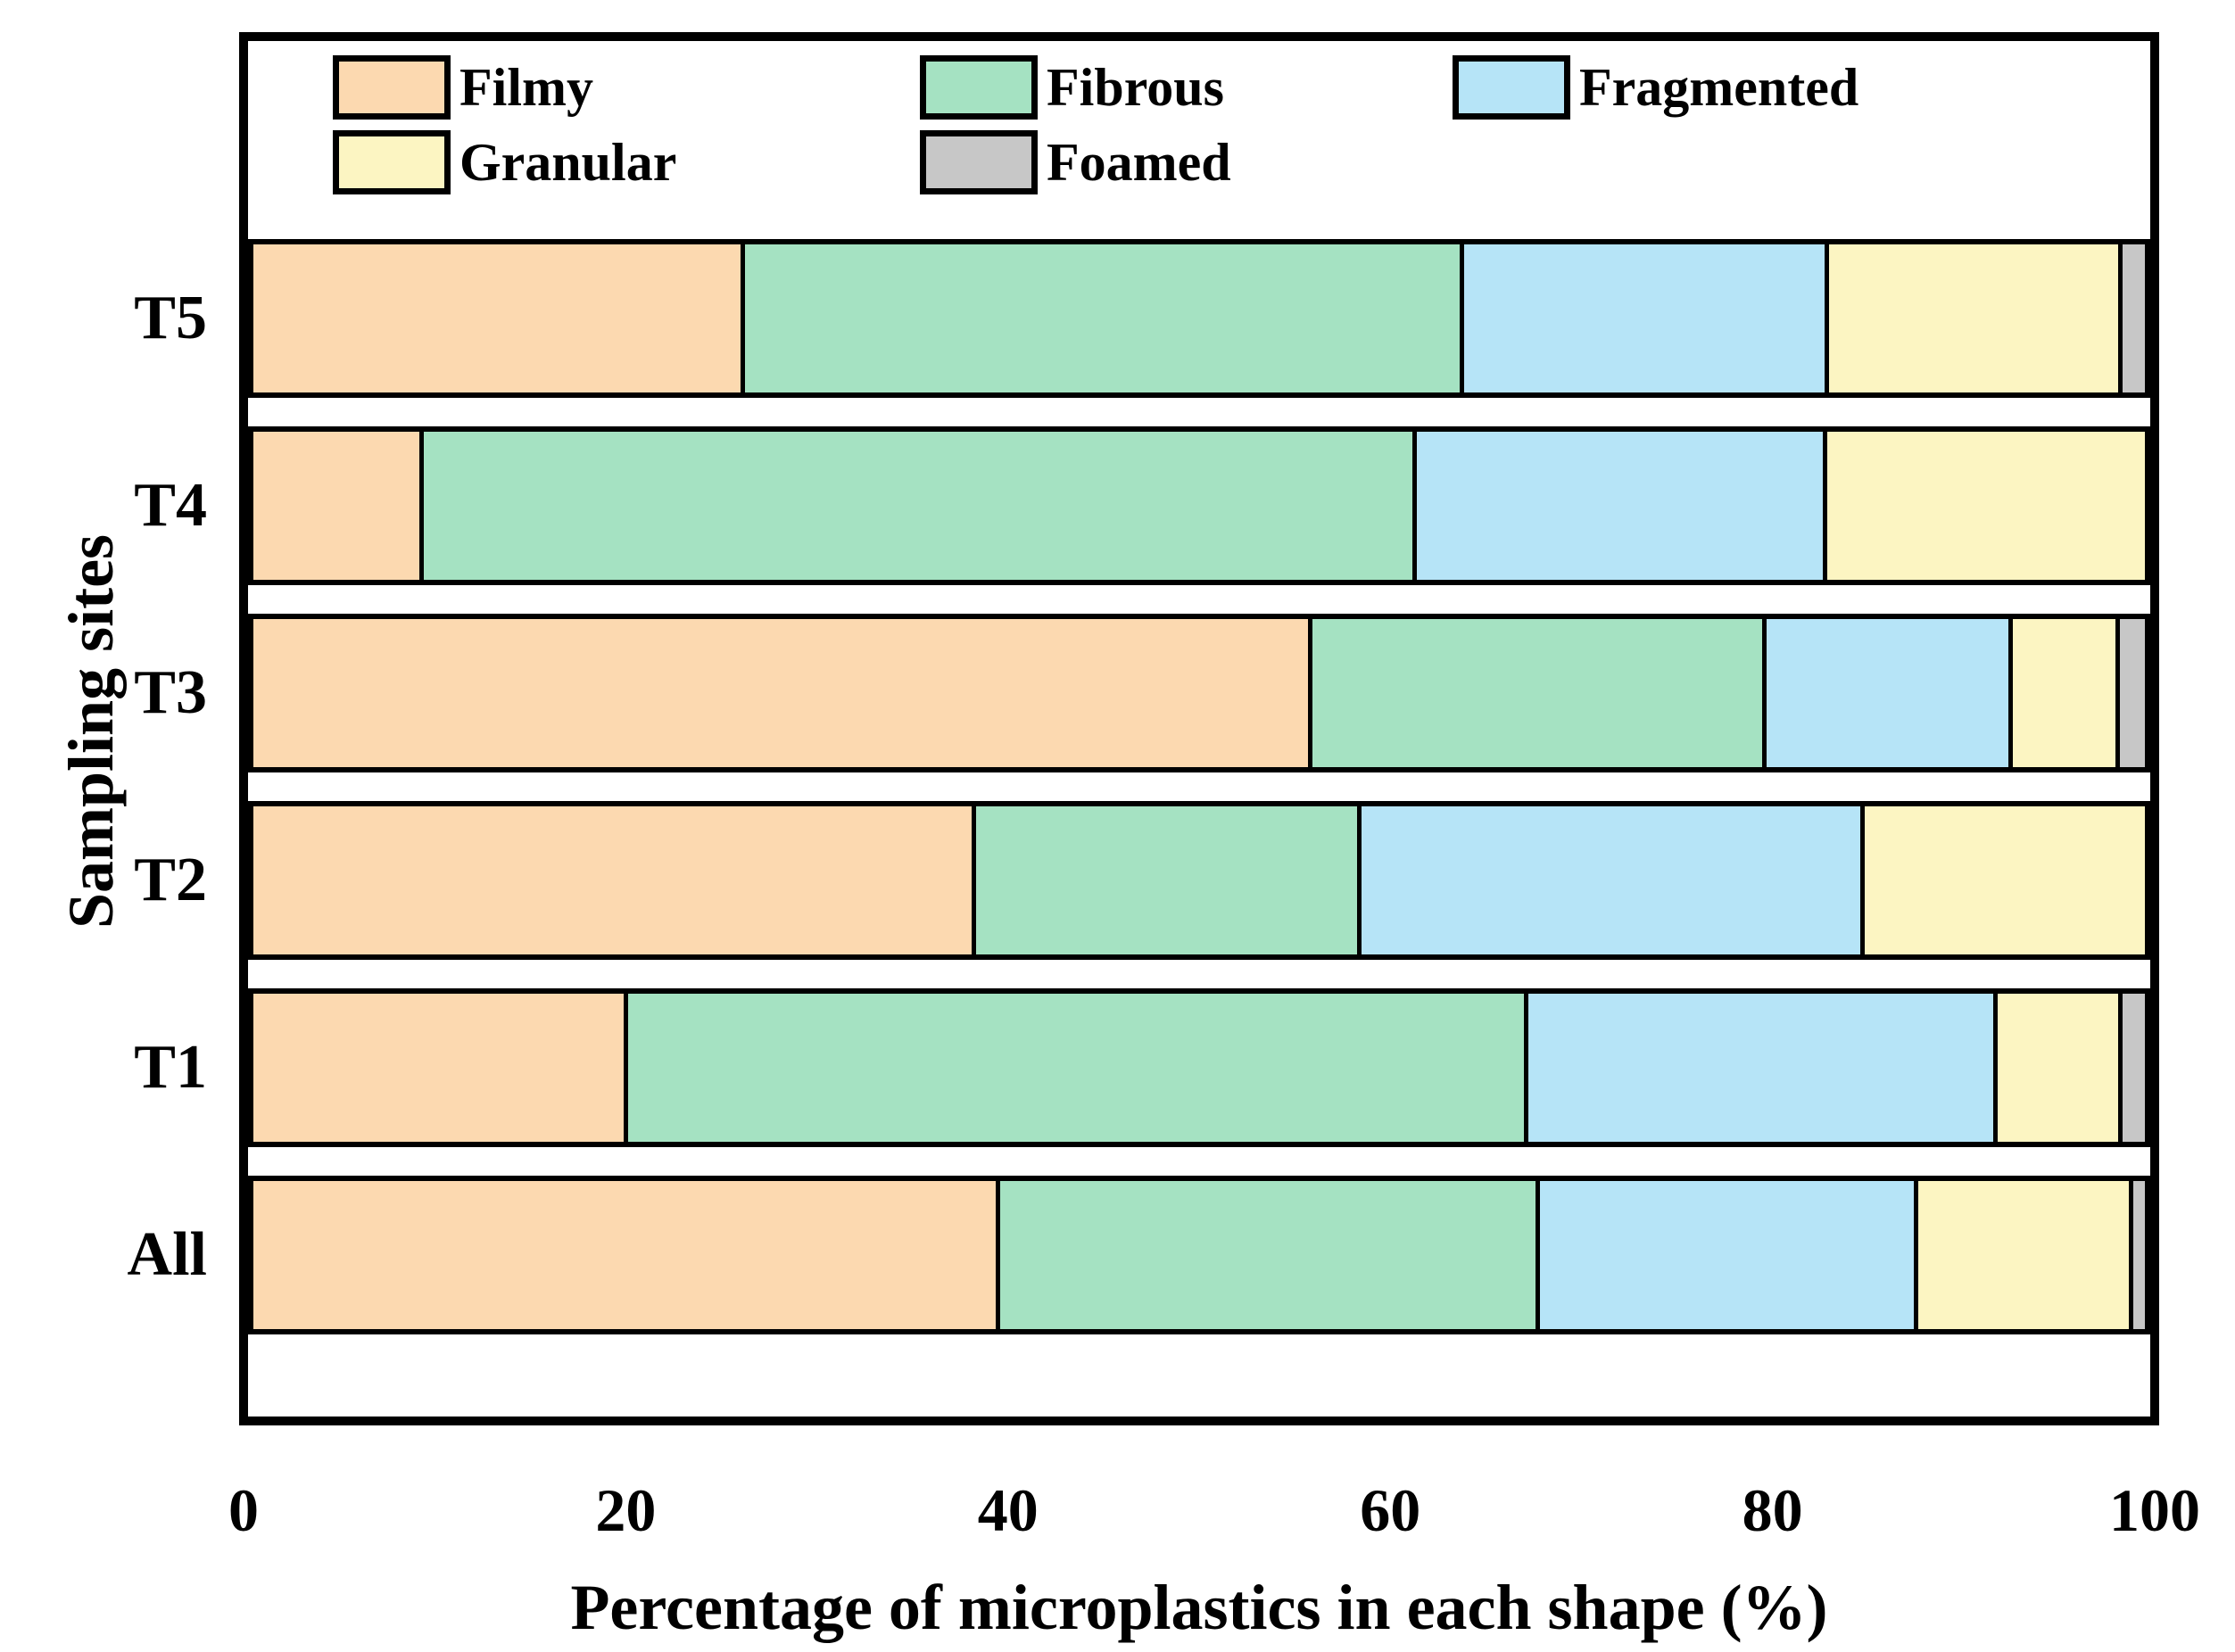 This screenshot has height=1652, width=2235. What do you see at coordinates (1622, 506) in the screenshot?
I see `segment-t4-fragmented` at bounding box center [1622, 506].